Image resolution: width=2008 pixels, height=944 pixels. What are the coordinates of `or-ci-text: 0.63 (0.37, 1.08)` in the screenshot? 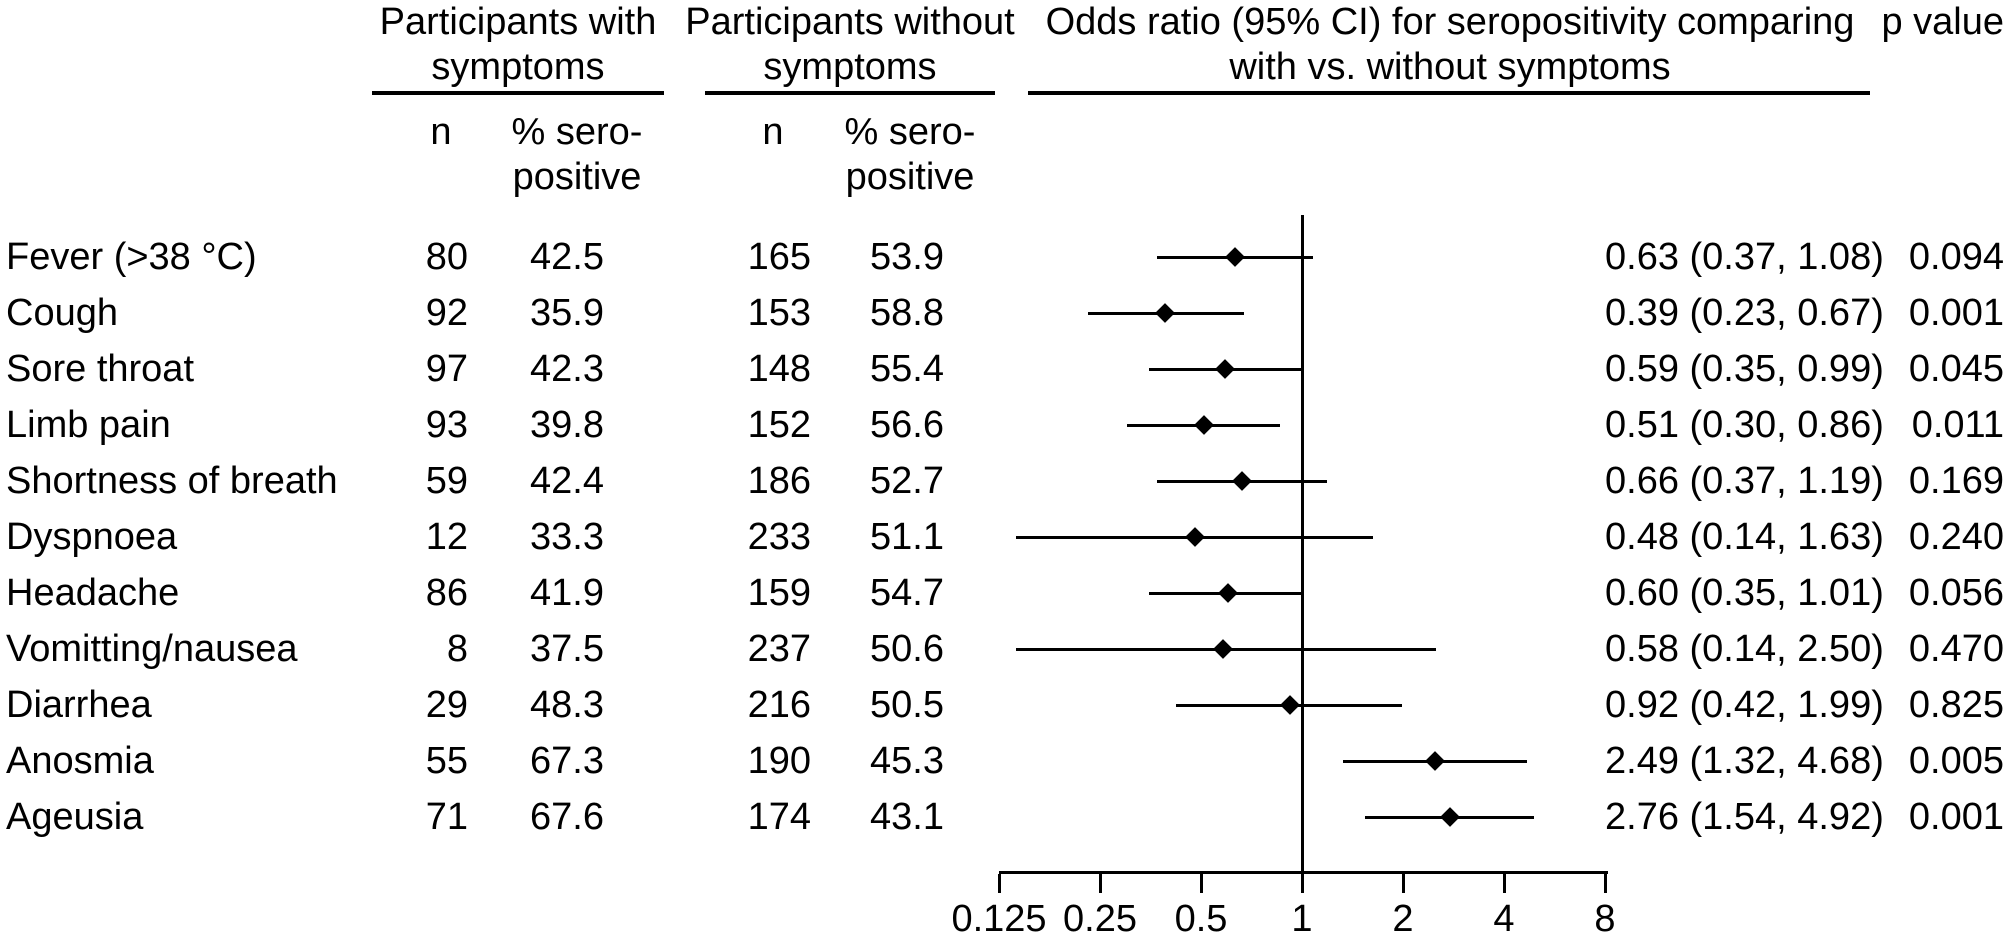 It's located at (1744, 257).